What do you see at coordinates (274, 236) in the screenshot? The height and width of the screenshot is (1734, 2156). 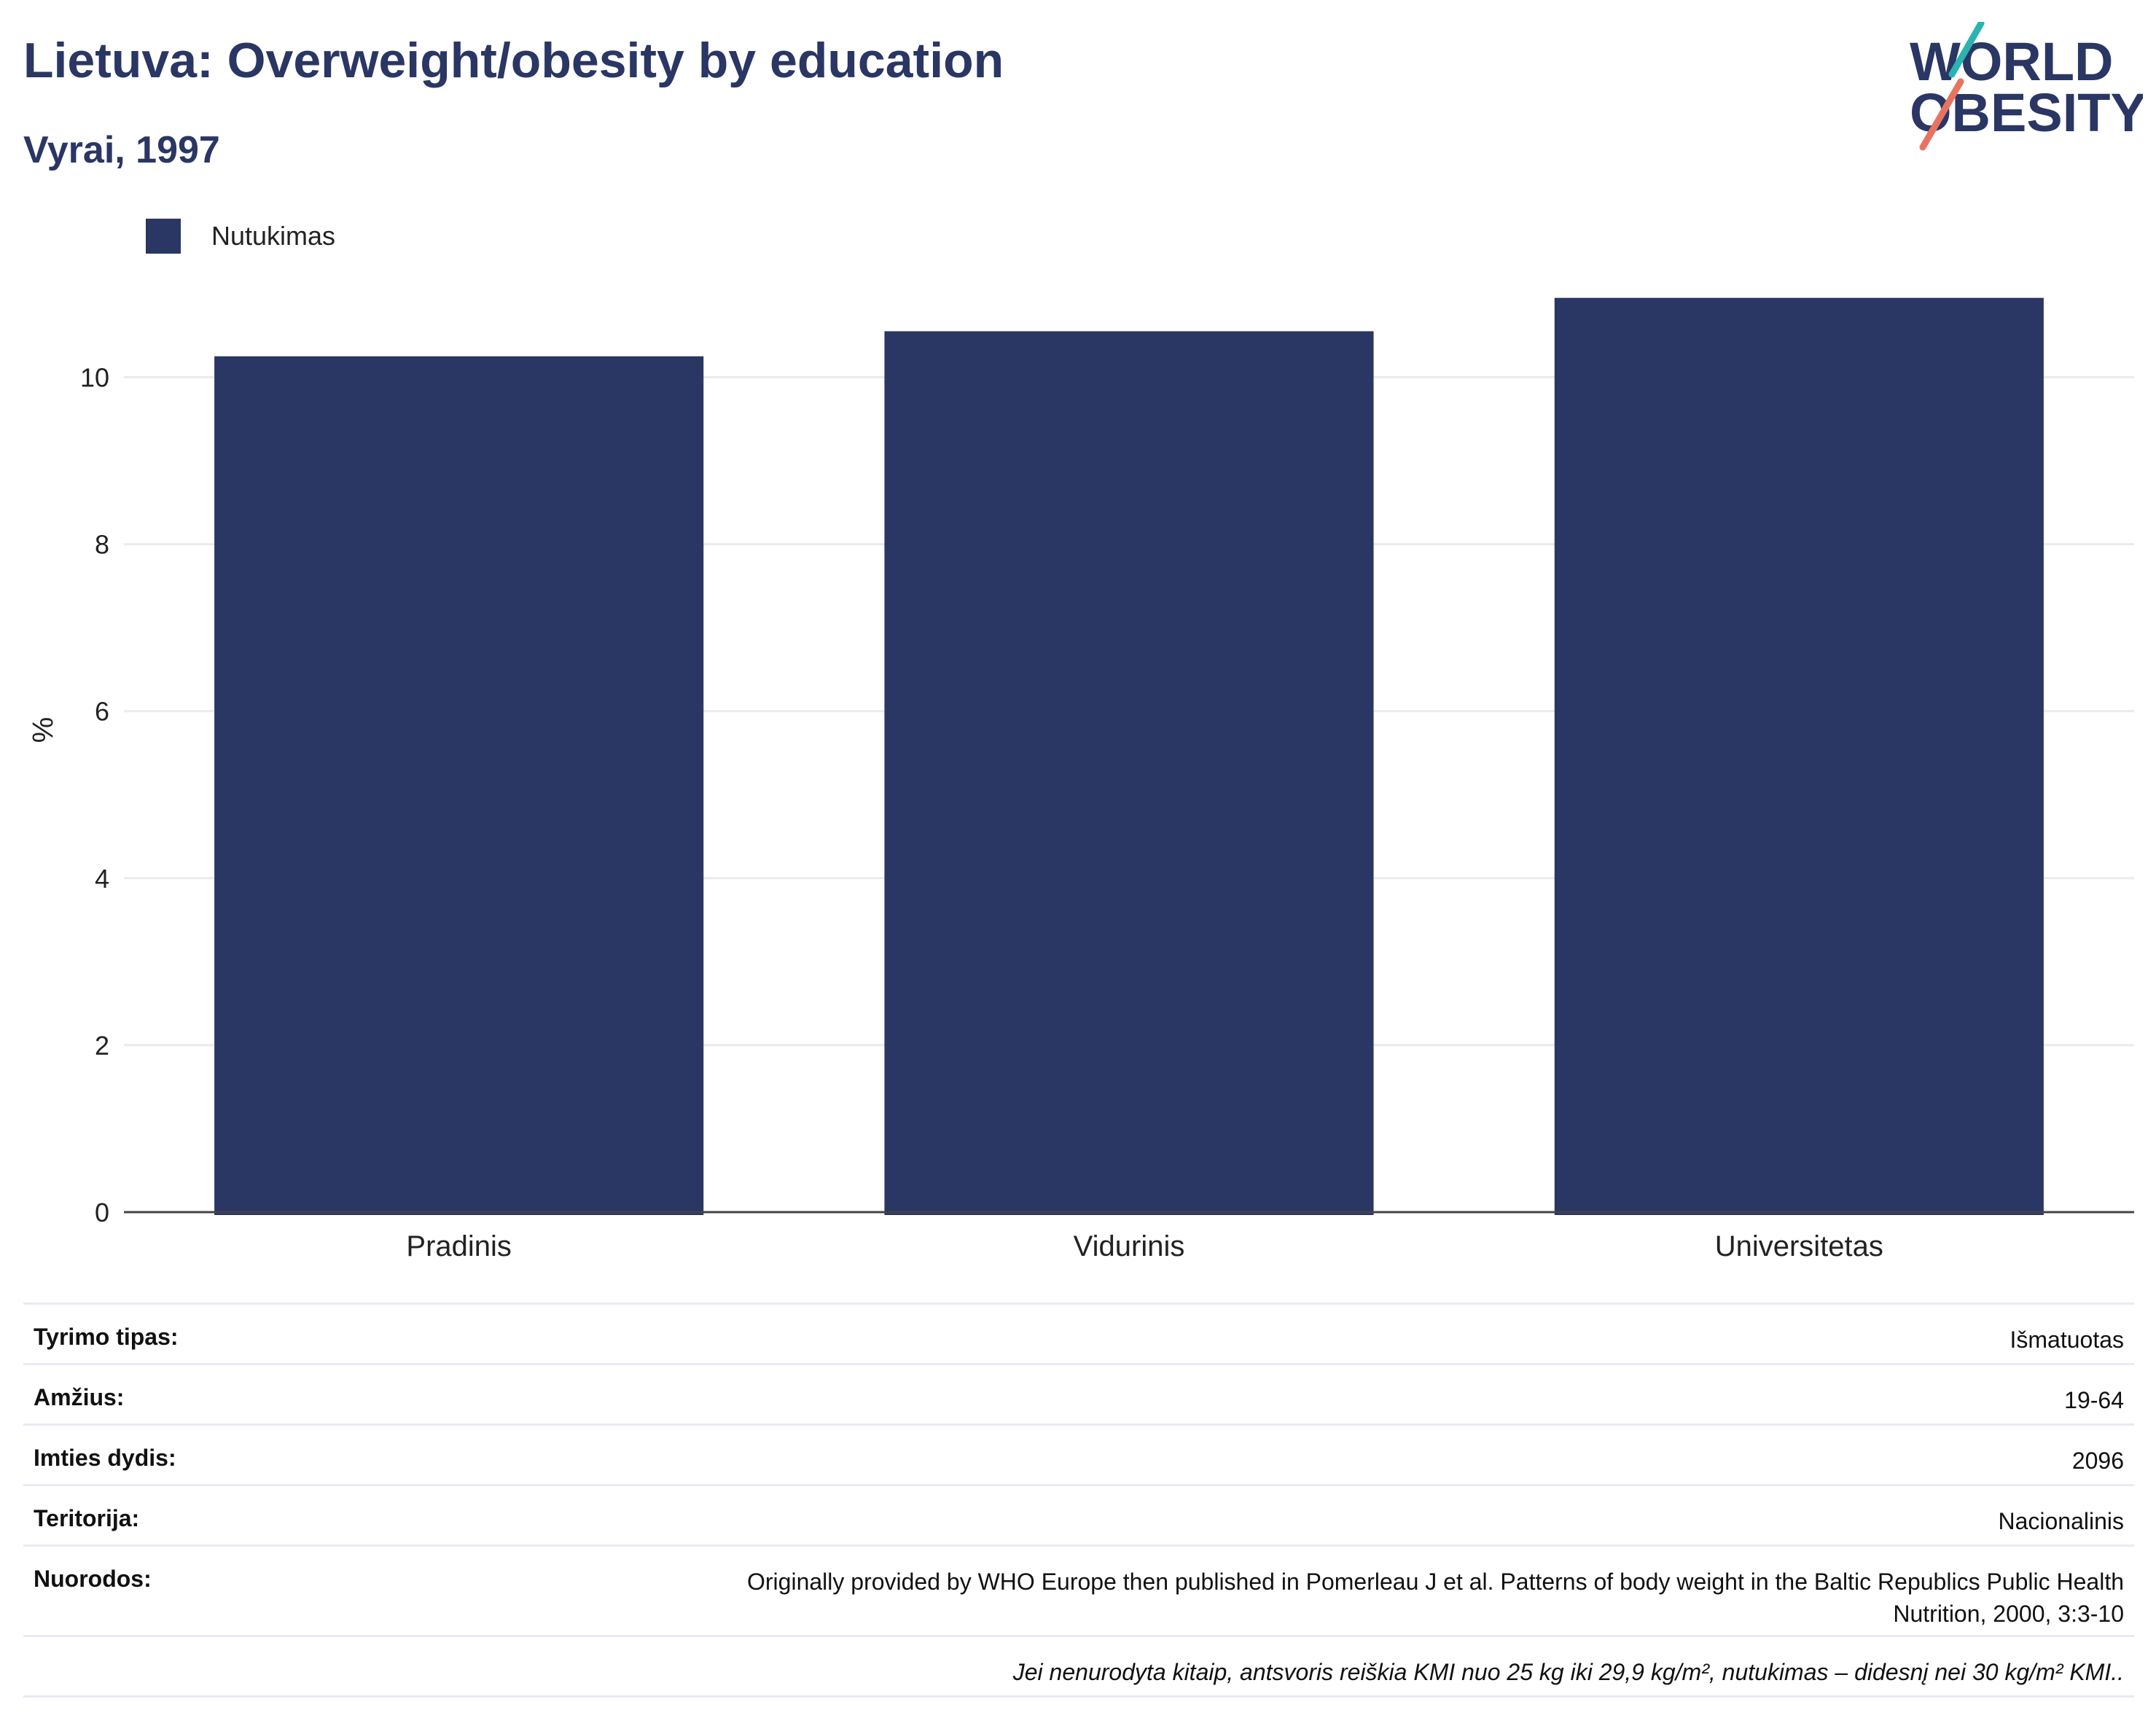 I see `legend-label-nutukimas: Nutukimas` at bounding box center [274, 236].